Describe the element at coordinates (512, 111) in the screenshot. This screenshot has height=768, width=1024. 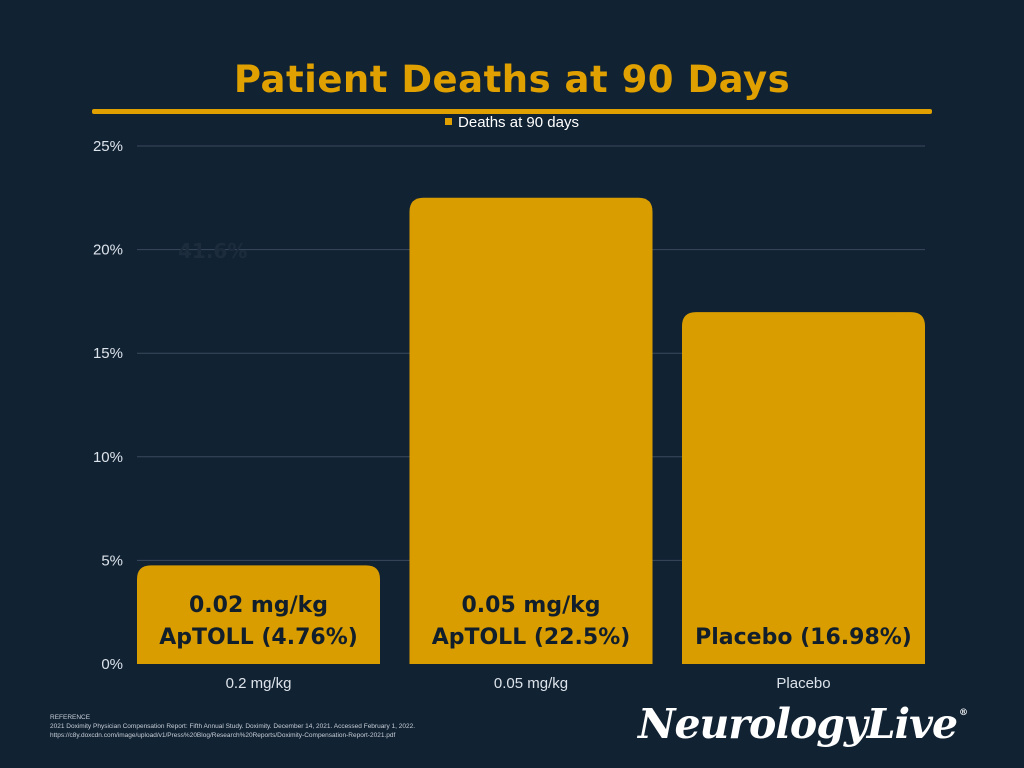
I see `title-underline` at that location.